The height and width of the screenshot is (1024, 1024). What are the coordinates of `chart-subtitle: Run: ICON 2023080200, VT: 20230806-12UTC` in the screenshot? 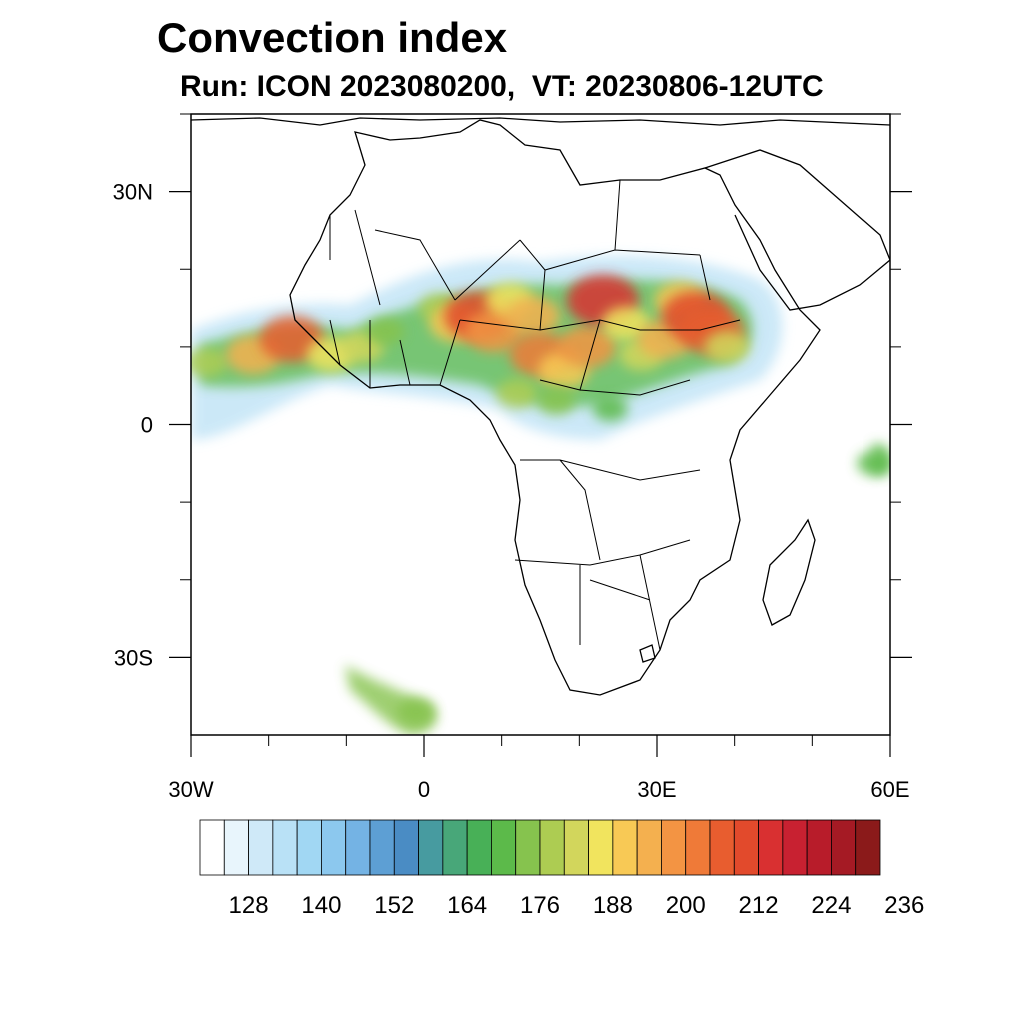 It's located at (502, 86).